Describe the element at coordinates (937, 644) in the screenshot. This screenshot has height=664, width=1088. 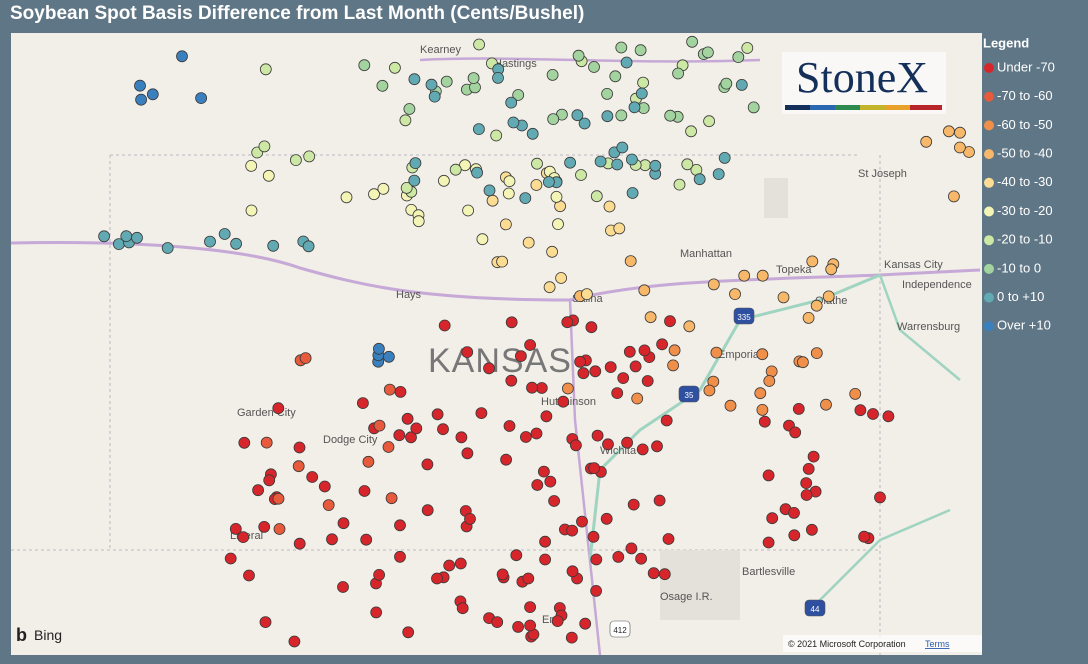
I see `terms-link: Terms` at that location.